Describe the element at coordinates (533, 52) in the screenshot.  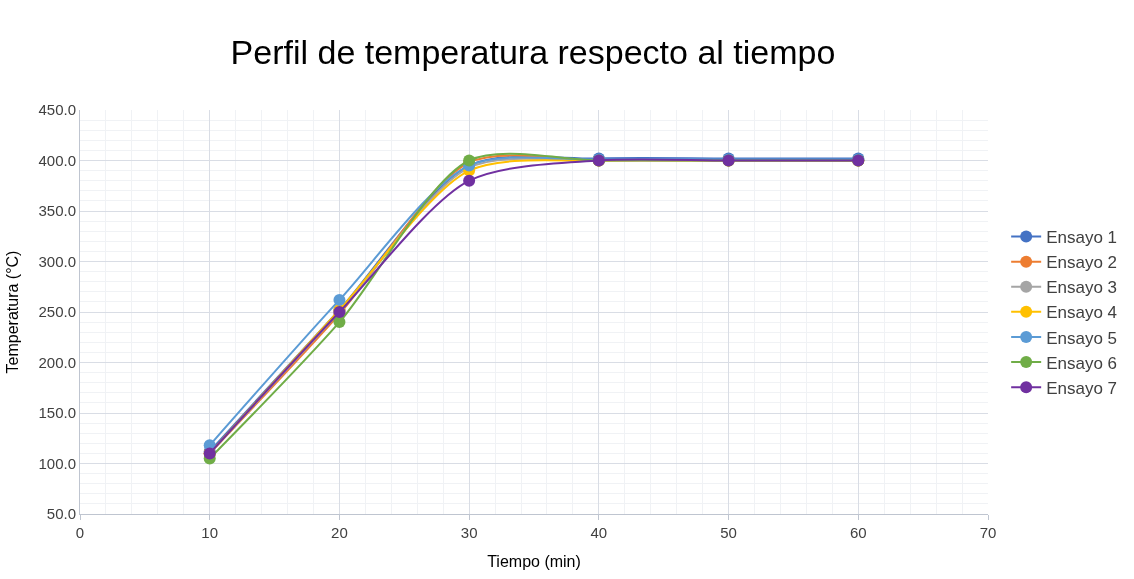
I see `chart-title: Perfil de temperatura respecto al tiempo` at that location.